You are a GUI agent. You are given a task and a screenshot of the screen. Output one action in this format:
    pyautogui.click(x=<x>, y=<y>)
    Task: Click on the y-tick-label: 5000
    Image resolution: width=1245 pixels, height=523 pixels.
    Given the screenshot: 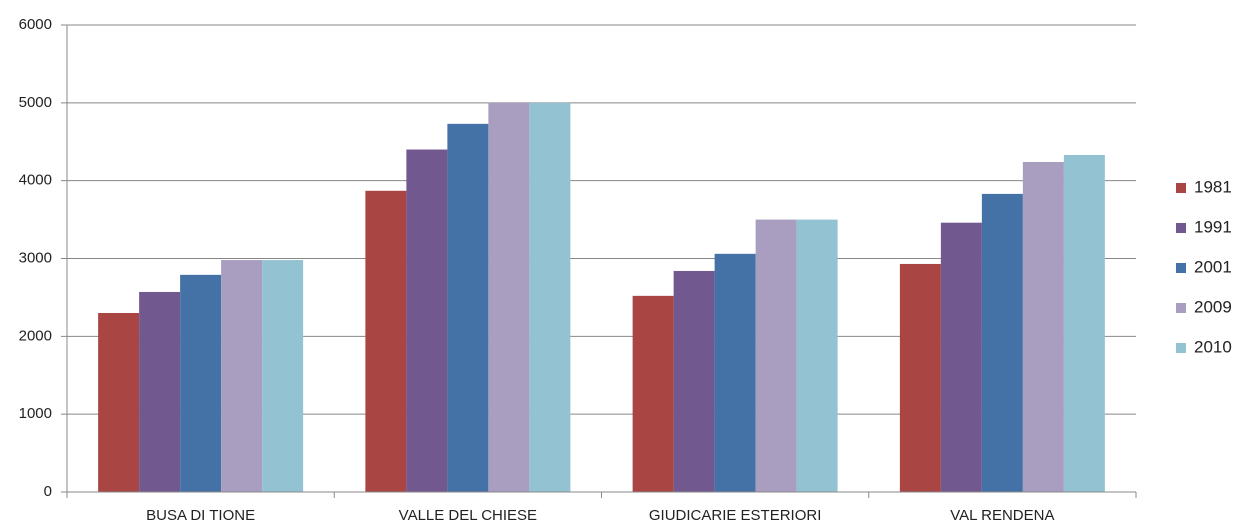 What is the action you would take?
    pyautogui.click(x=35, y=102)
    